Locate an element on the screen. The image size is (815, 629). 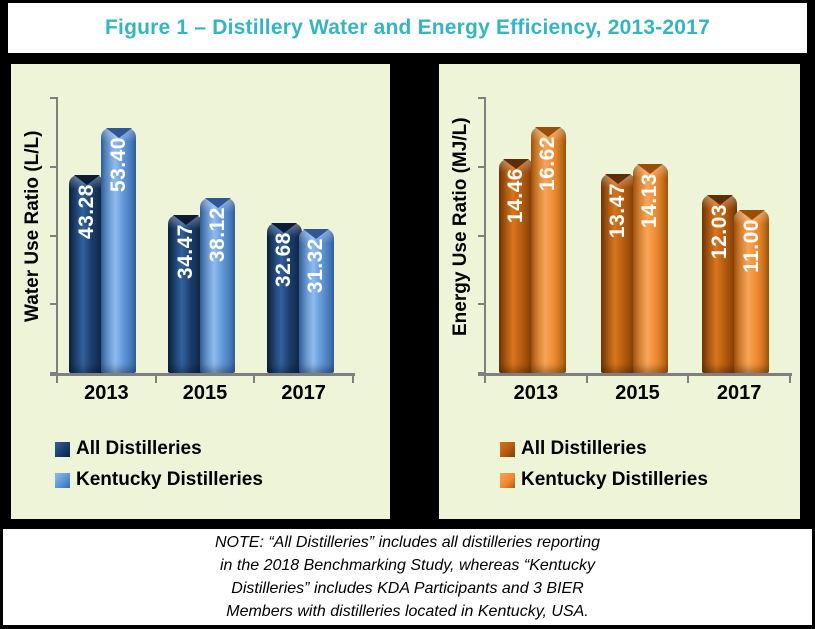
bar-kentucky-distilleries-2015: 38.12 is located at coordinates (217, 285).